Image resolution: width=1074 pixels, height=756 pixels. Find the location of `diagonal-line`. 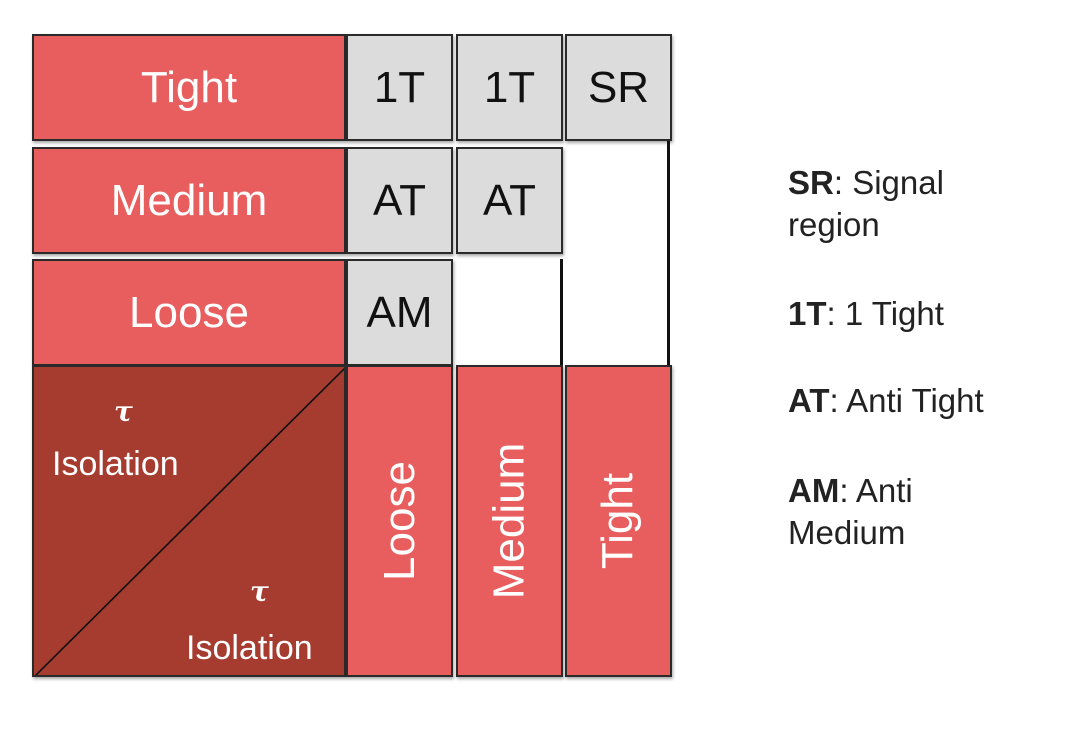

diagonal-line is located at coordinates (189, 521).